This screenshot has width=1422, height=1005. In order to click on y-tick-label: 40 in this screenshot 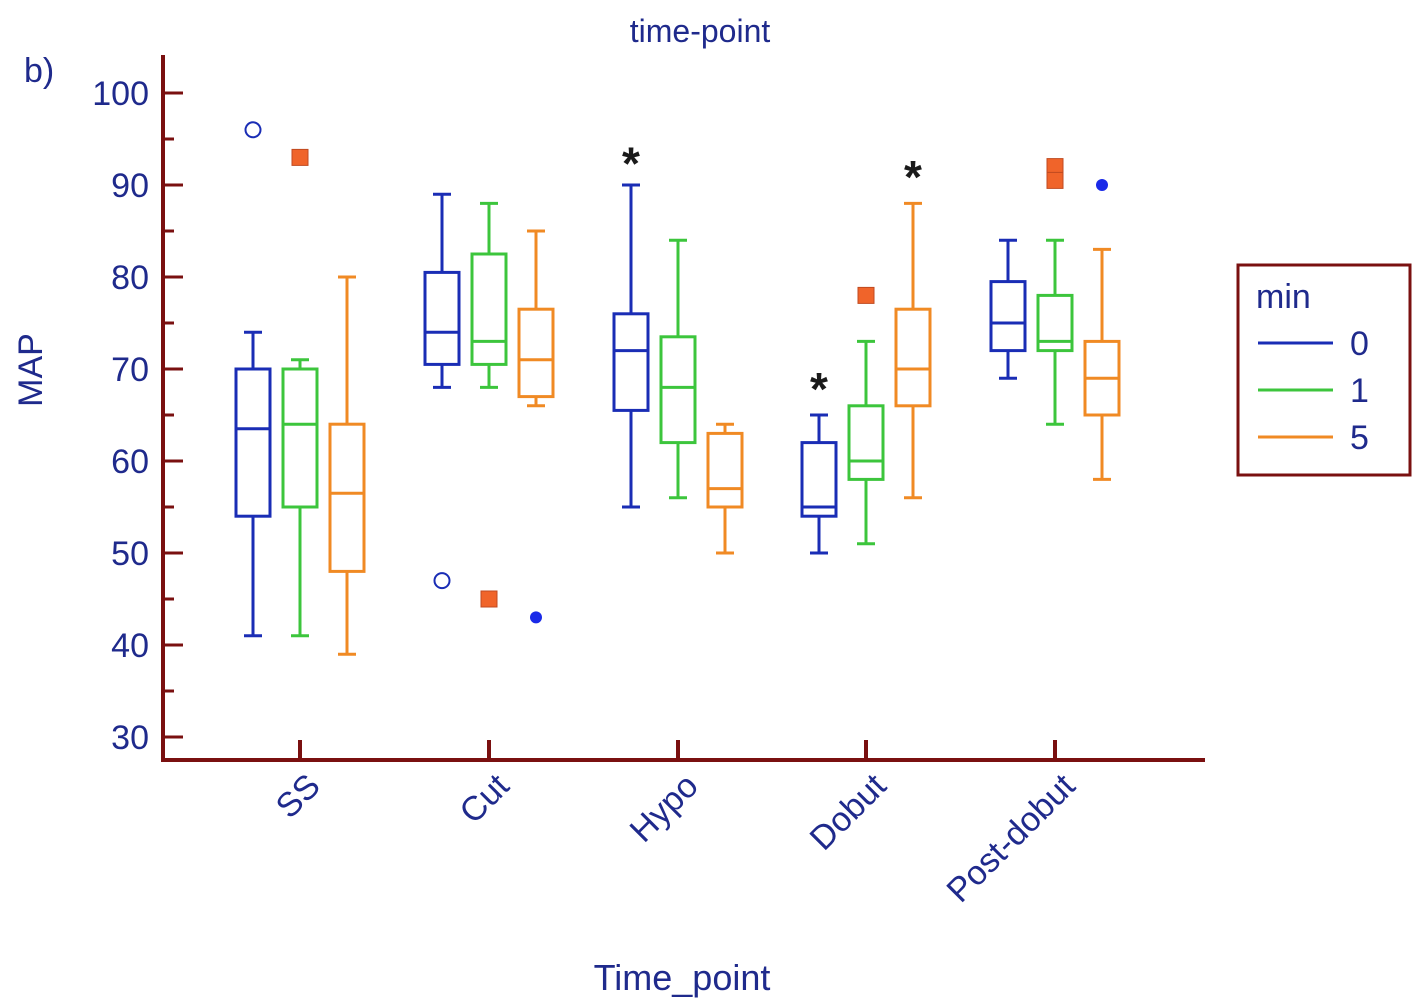, I will do `click(130, 646)`.